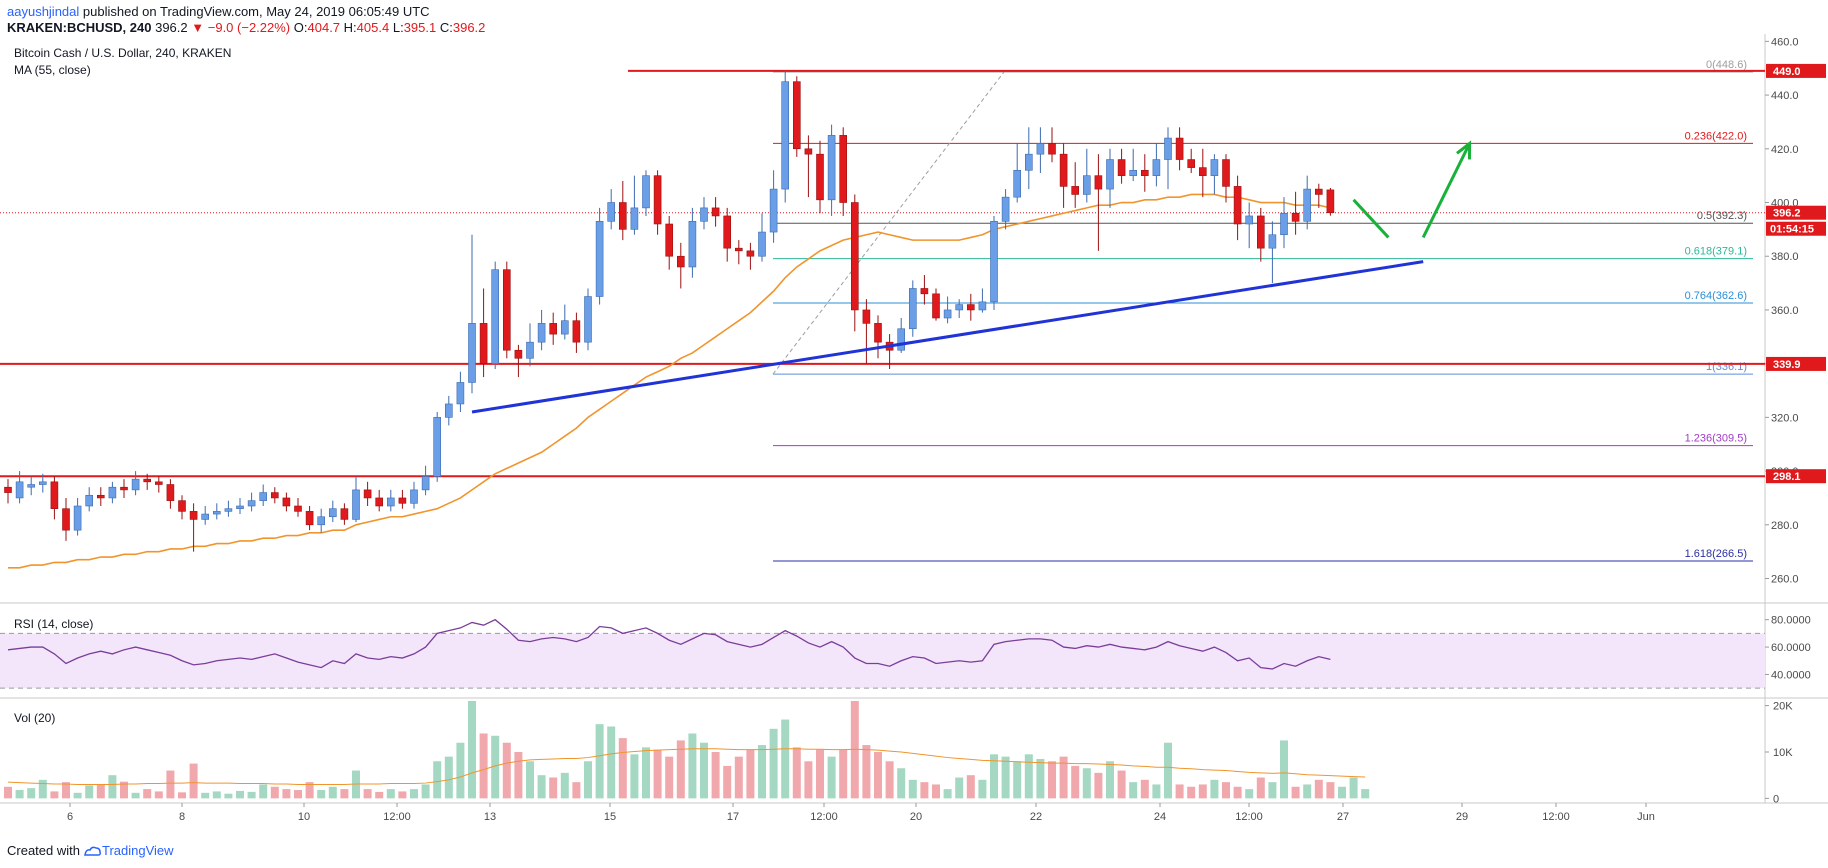 This screenshot has width=1828, height=868. What do you see at coordinates (129, 850) in the screenshot?
I see `tradingview-brand: TradingView` at bounding box center [129, 850].